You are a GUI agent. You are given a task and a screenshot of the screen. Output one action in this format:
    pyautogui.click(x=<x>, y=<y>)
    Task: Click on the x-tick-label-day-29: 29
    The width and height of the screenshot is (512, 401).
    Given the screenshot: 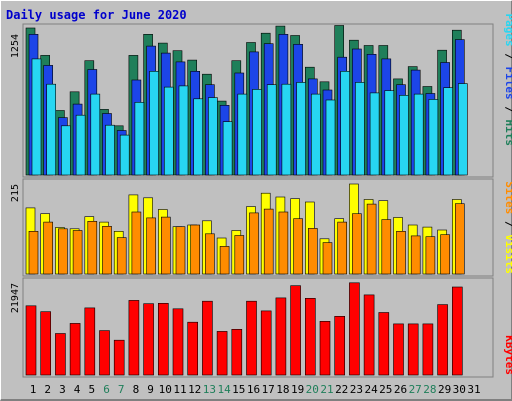 What is the action you would take?
    pyautogui.click(x=444, y=389)
    